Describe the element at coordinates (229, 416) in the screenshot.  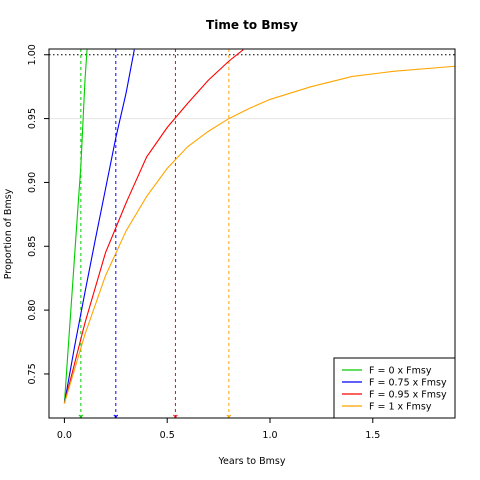
I see `series-3-bmsy-marker` at that location.